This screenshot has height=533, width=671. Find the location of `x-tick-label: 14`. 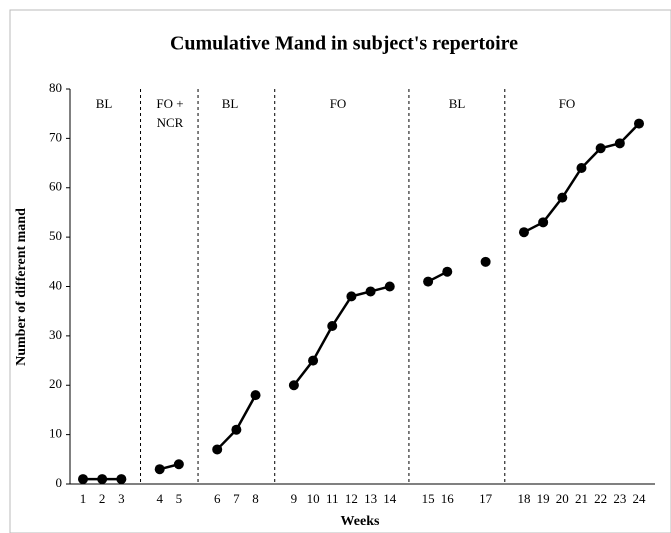

x-tick-label: 14 is located at coordinates (390, 498).